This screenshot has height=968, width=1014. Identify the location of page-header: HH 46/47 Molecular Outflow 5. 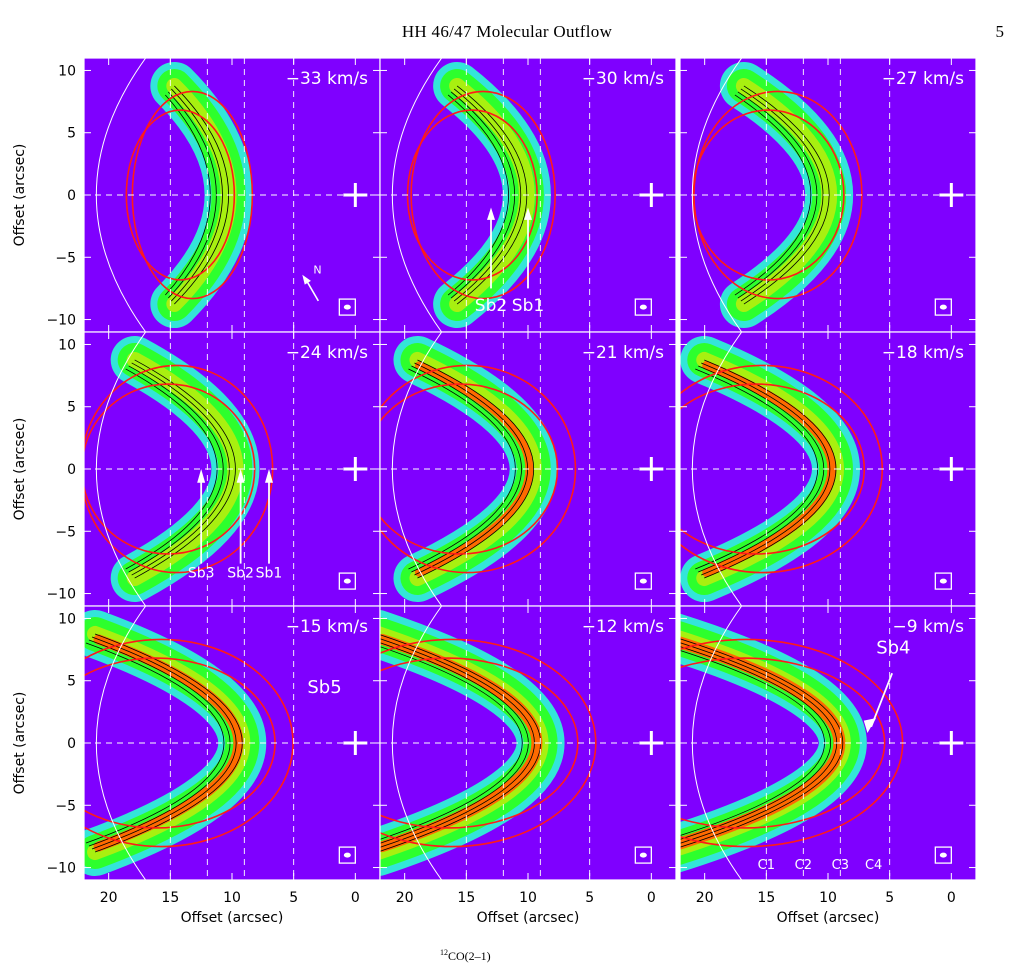
(507, 30).